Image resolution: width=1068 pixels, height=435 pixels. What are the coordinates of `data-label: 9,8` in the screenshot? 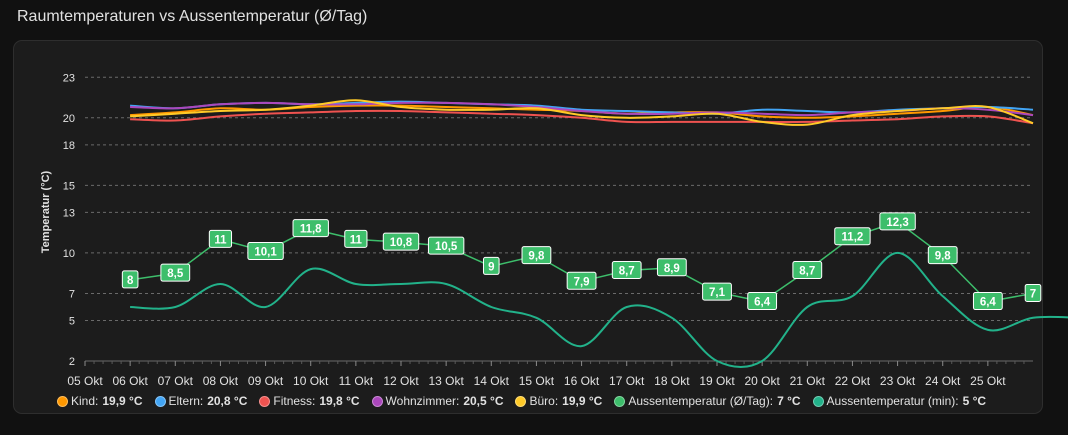 It's located at (536, 255).